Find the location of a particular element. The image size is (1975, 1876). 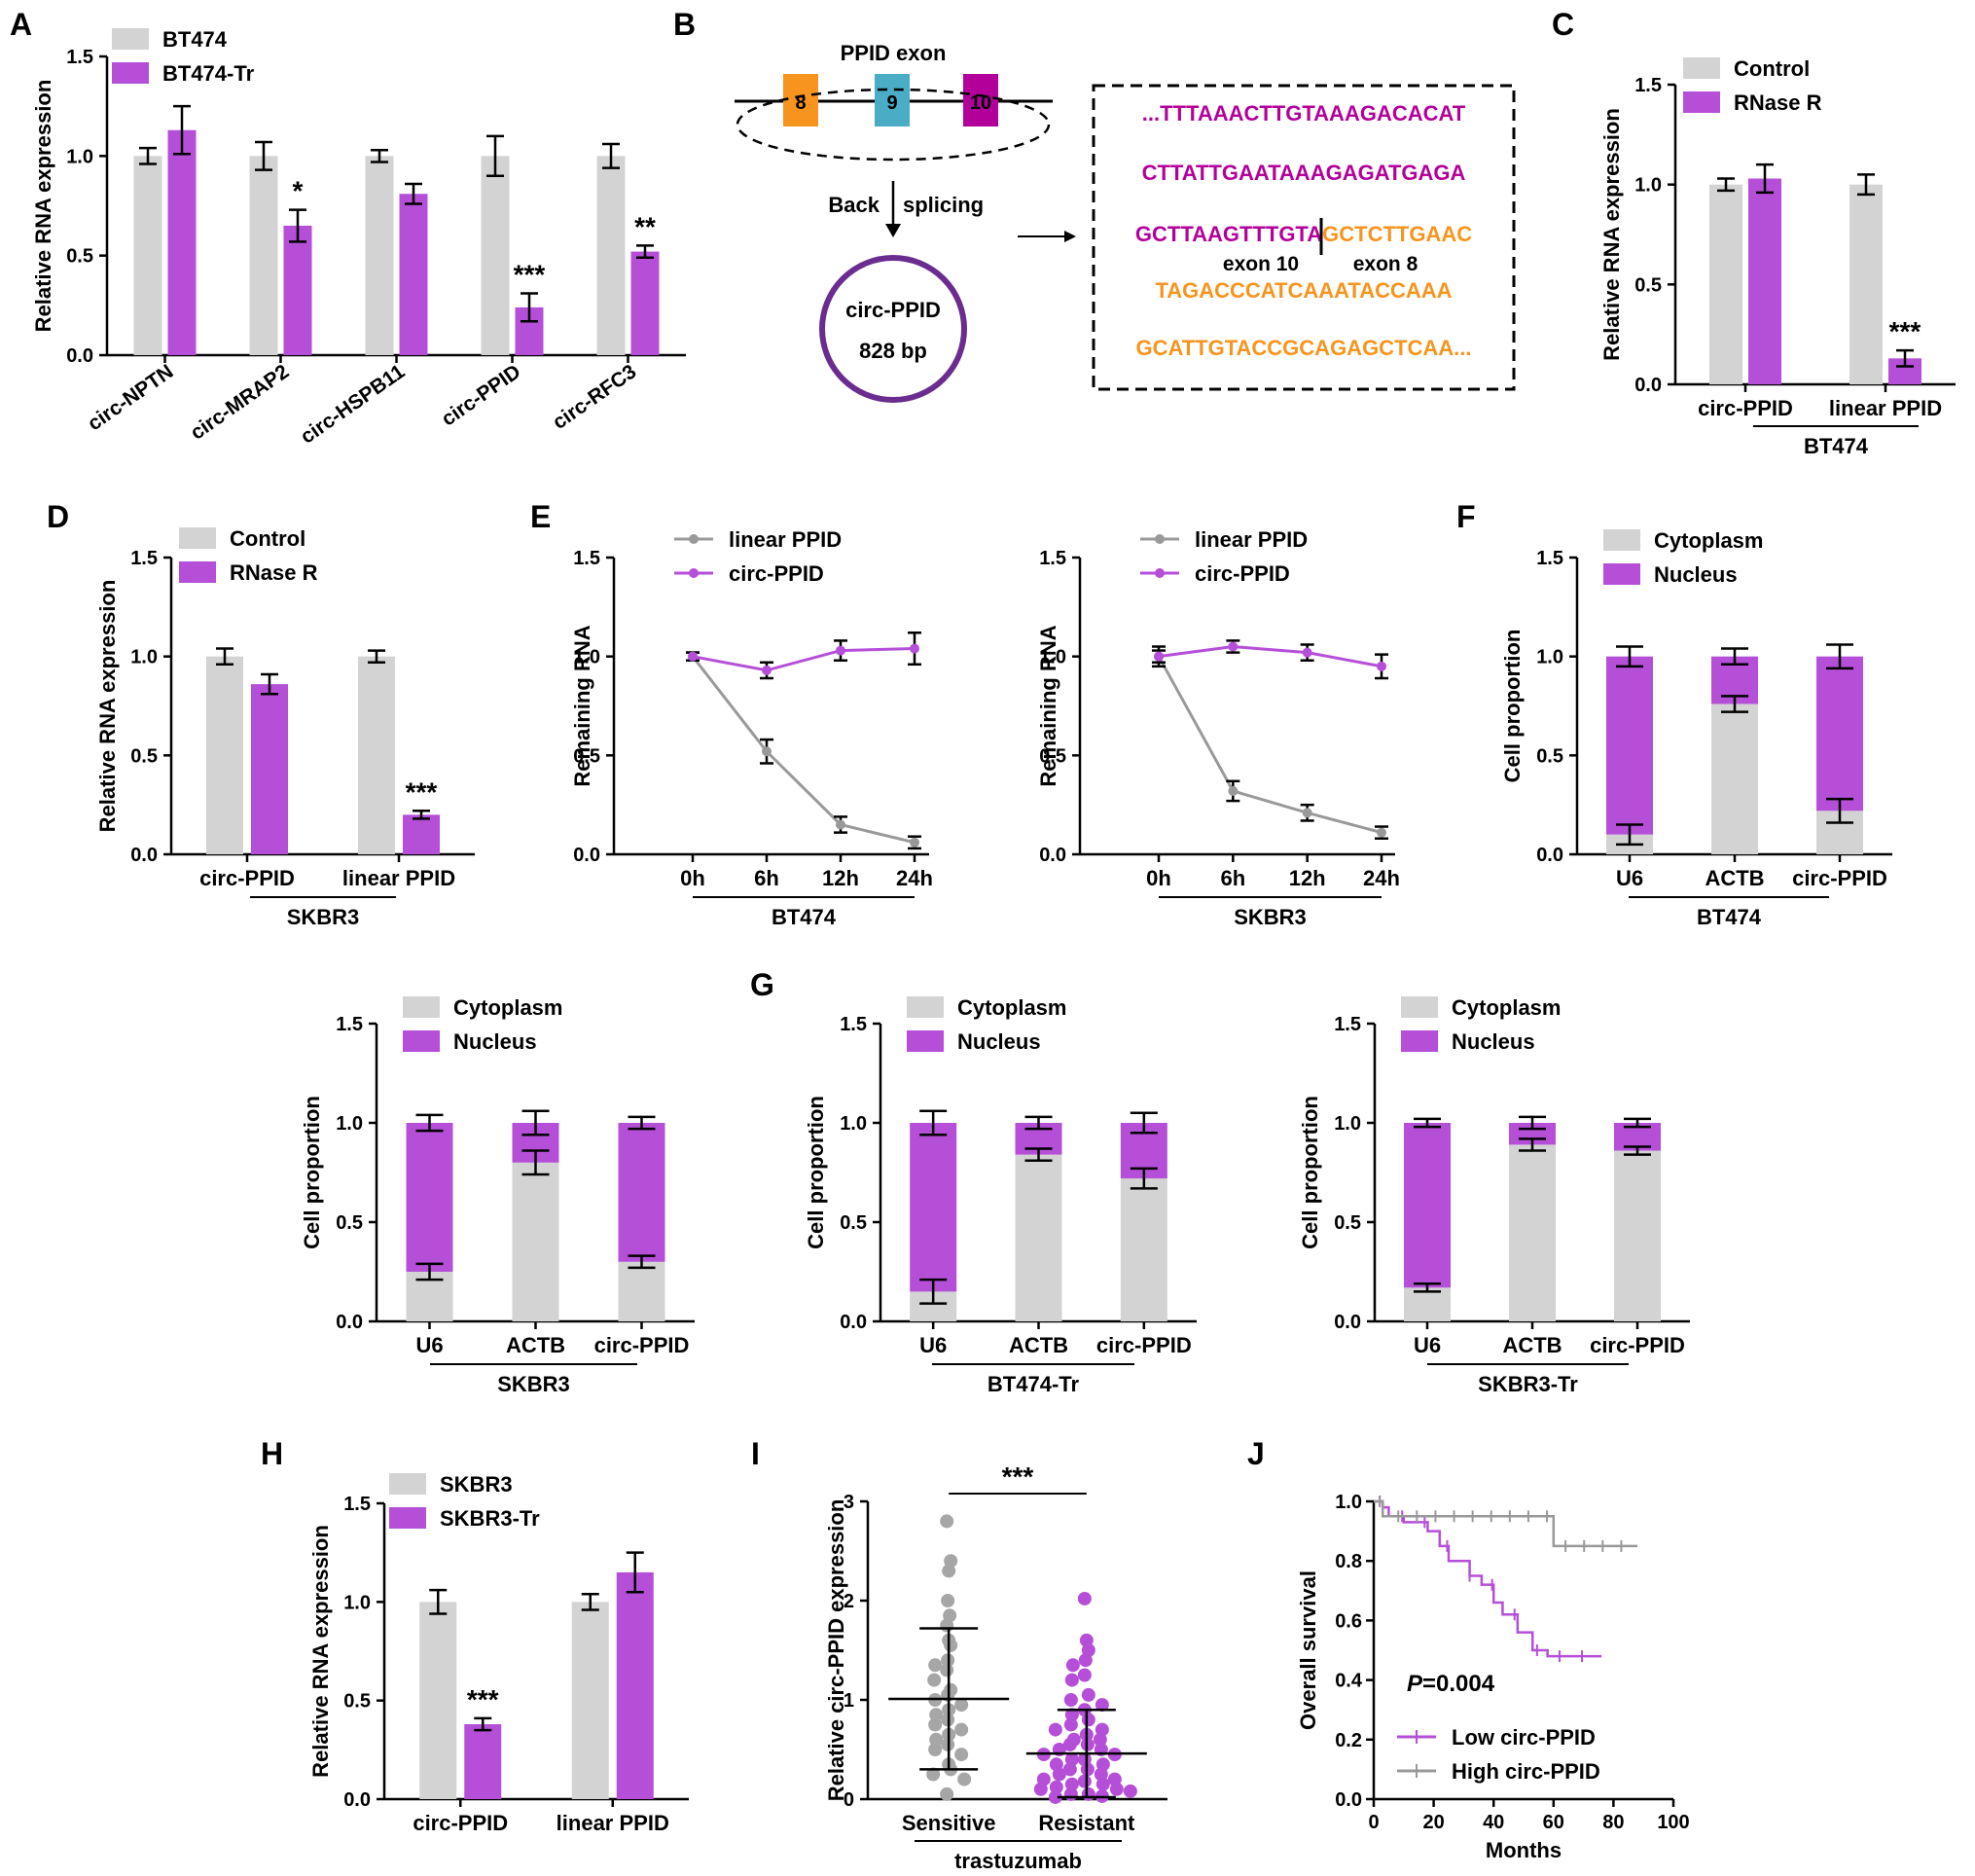

x-tick-label: ACTB is located at coordinates (1532, 1345).